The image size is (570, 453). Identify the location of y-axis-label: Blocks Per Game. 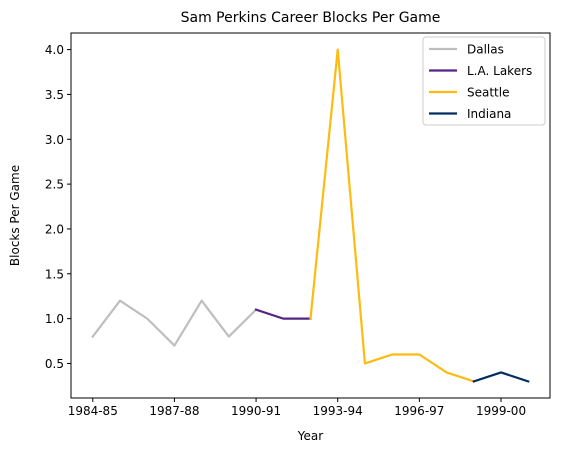
(15, 215).